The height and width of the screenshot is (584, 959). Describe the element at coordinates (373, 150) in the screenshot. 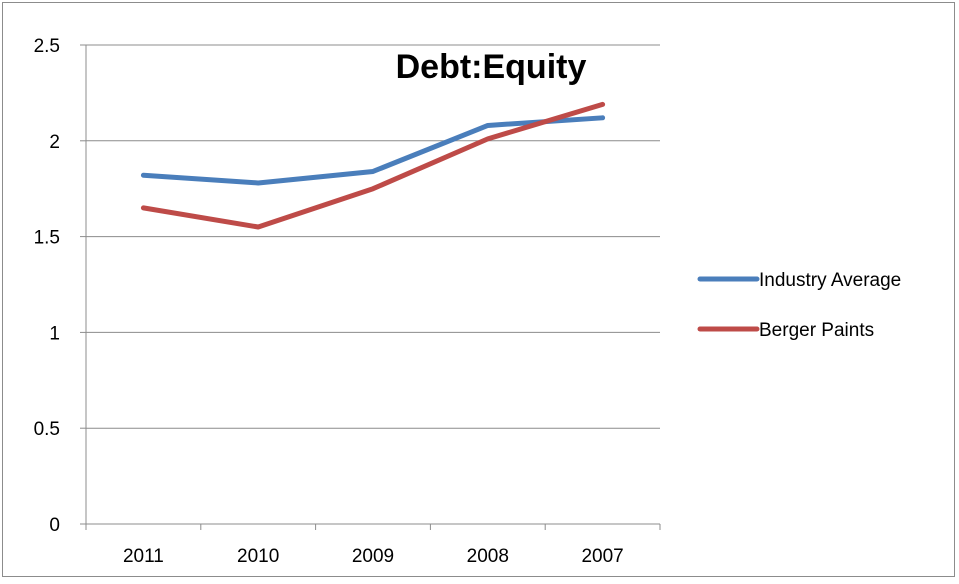

I see `series-line-industry-average` at that location.